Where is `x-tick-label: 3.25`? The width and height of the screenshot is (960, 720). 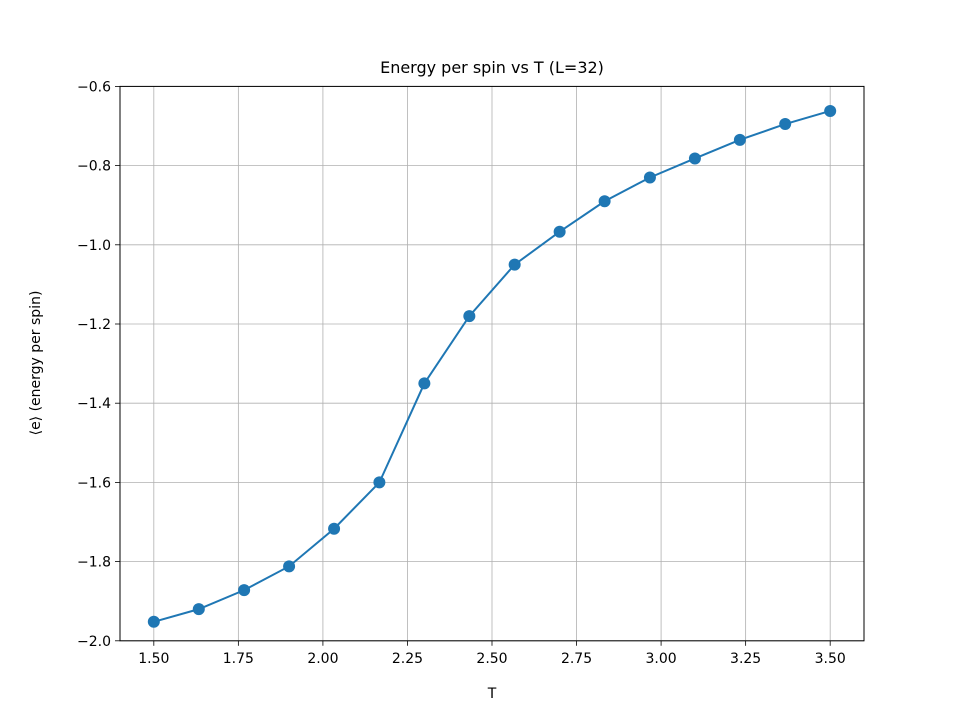 x-tick-label: 3.25 is located at coordinates (745, 659).